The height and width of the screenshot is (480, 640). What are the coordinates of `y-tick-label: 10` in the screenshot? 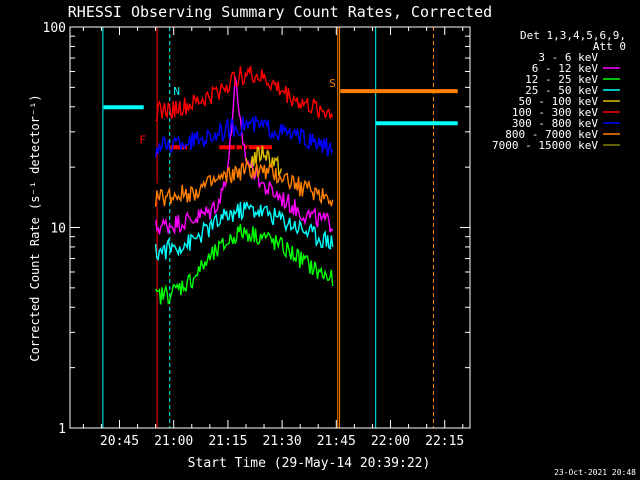 It's located at (58, 229).